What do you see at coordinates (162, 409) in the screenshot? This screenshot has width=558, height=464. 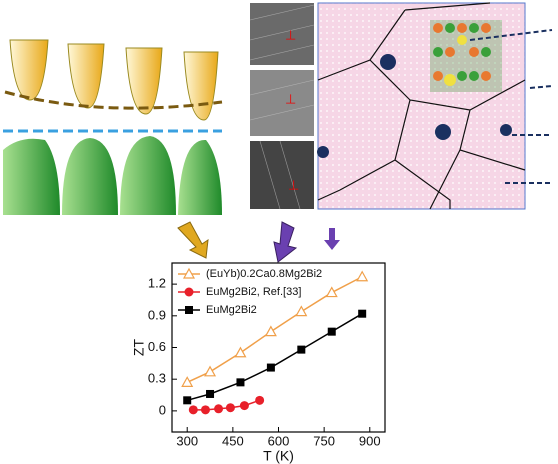 I see `y-tick-label: 0` at bounding box center [162, 409].